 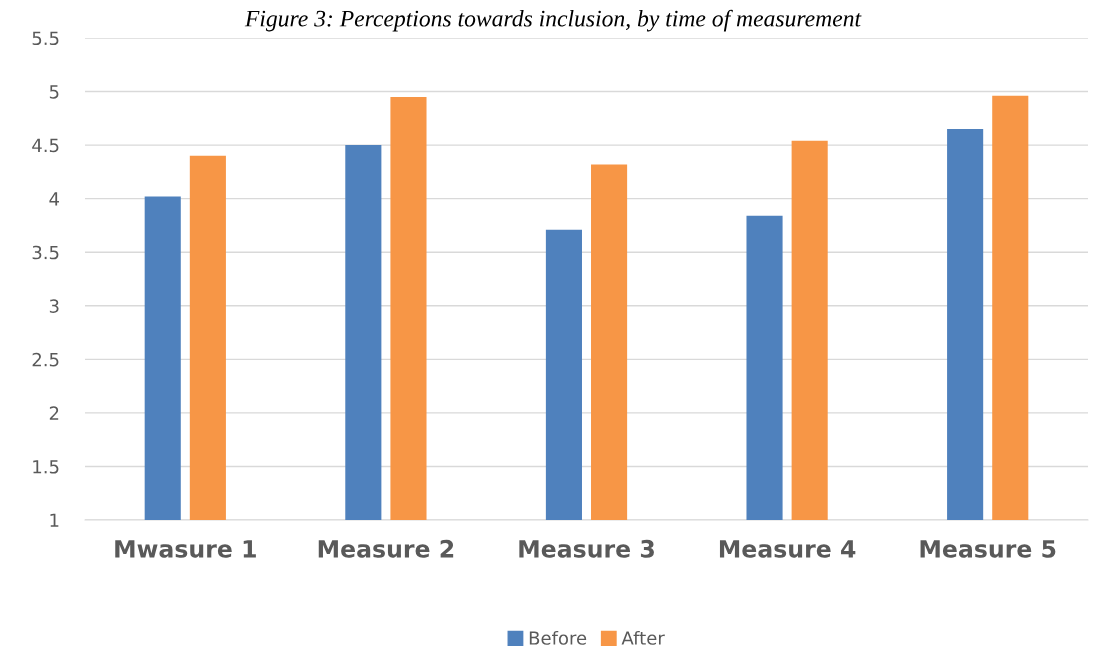 I want to click on y-tick-label: 2, so click(x=54, y=413).